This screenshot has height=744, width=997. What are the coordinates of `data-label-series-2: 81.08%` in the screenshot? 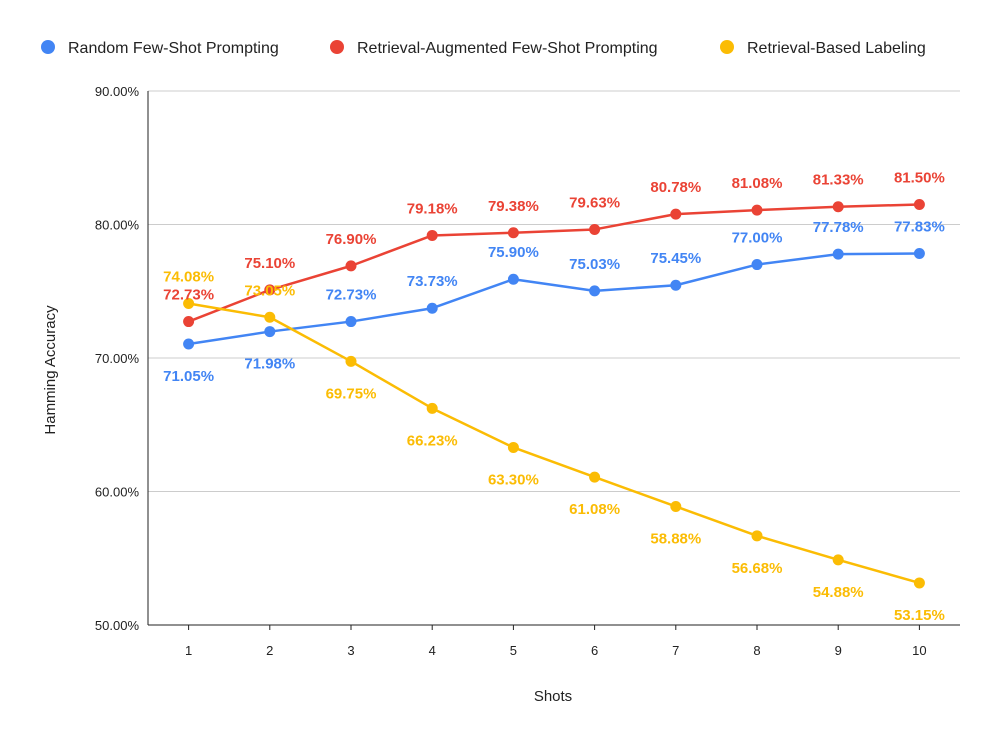 It's located at (757, 183).